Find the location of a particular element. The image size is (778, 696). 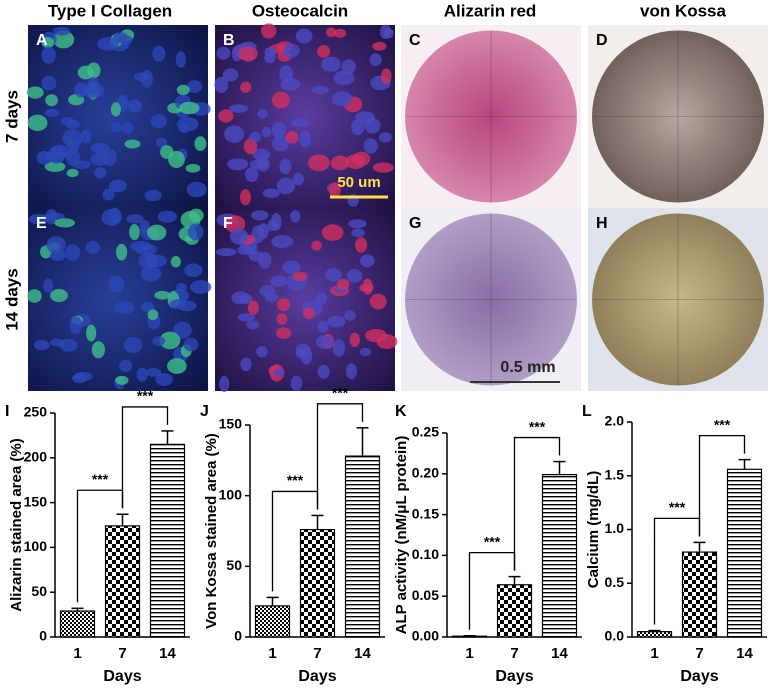

y-tick-label: 0.10 is located at coordinates (425, 554).